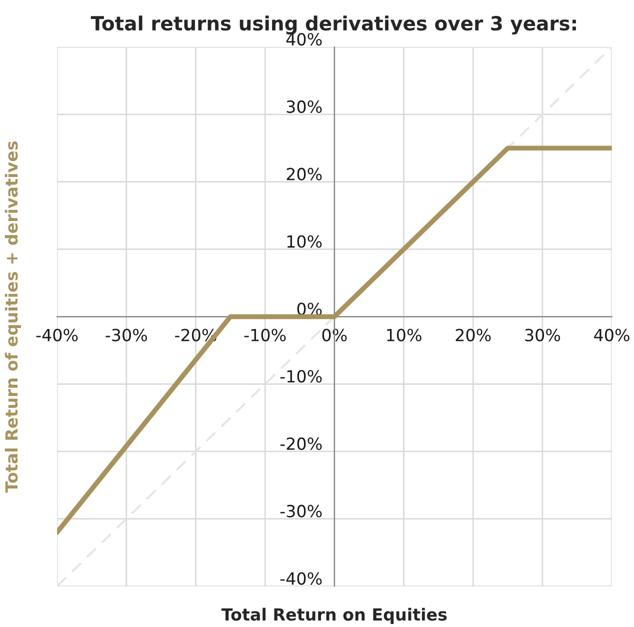  Describe the element at coordinates (334, 616) in the screenshot. I see `x-axis-title: Total Return on Equities` at that location.